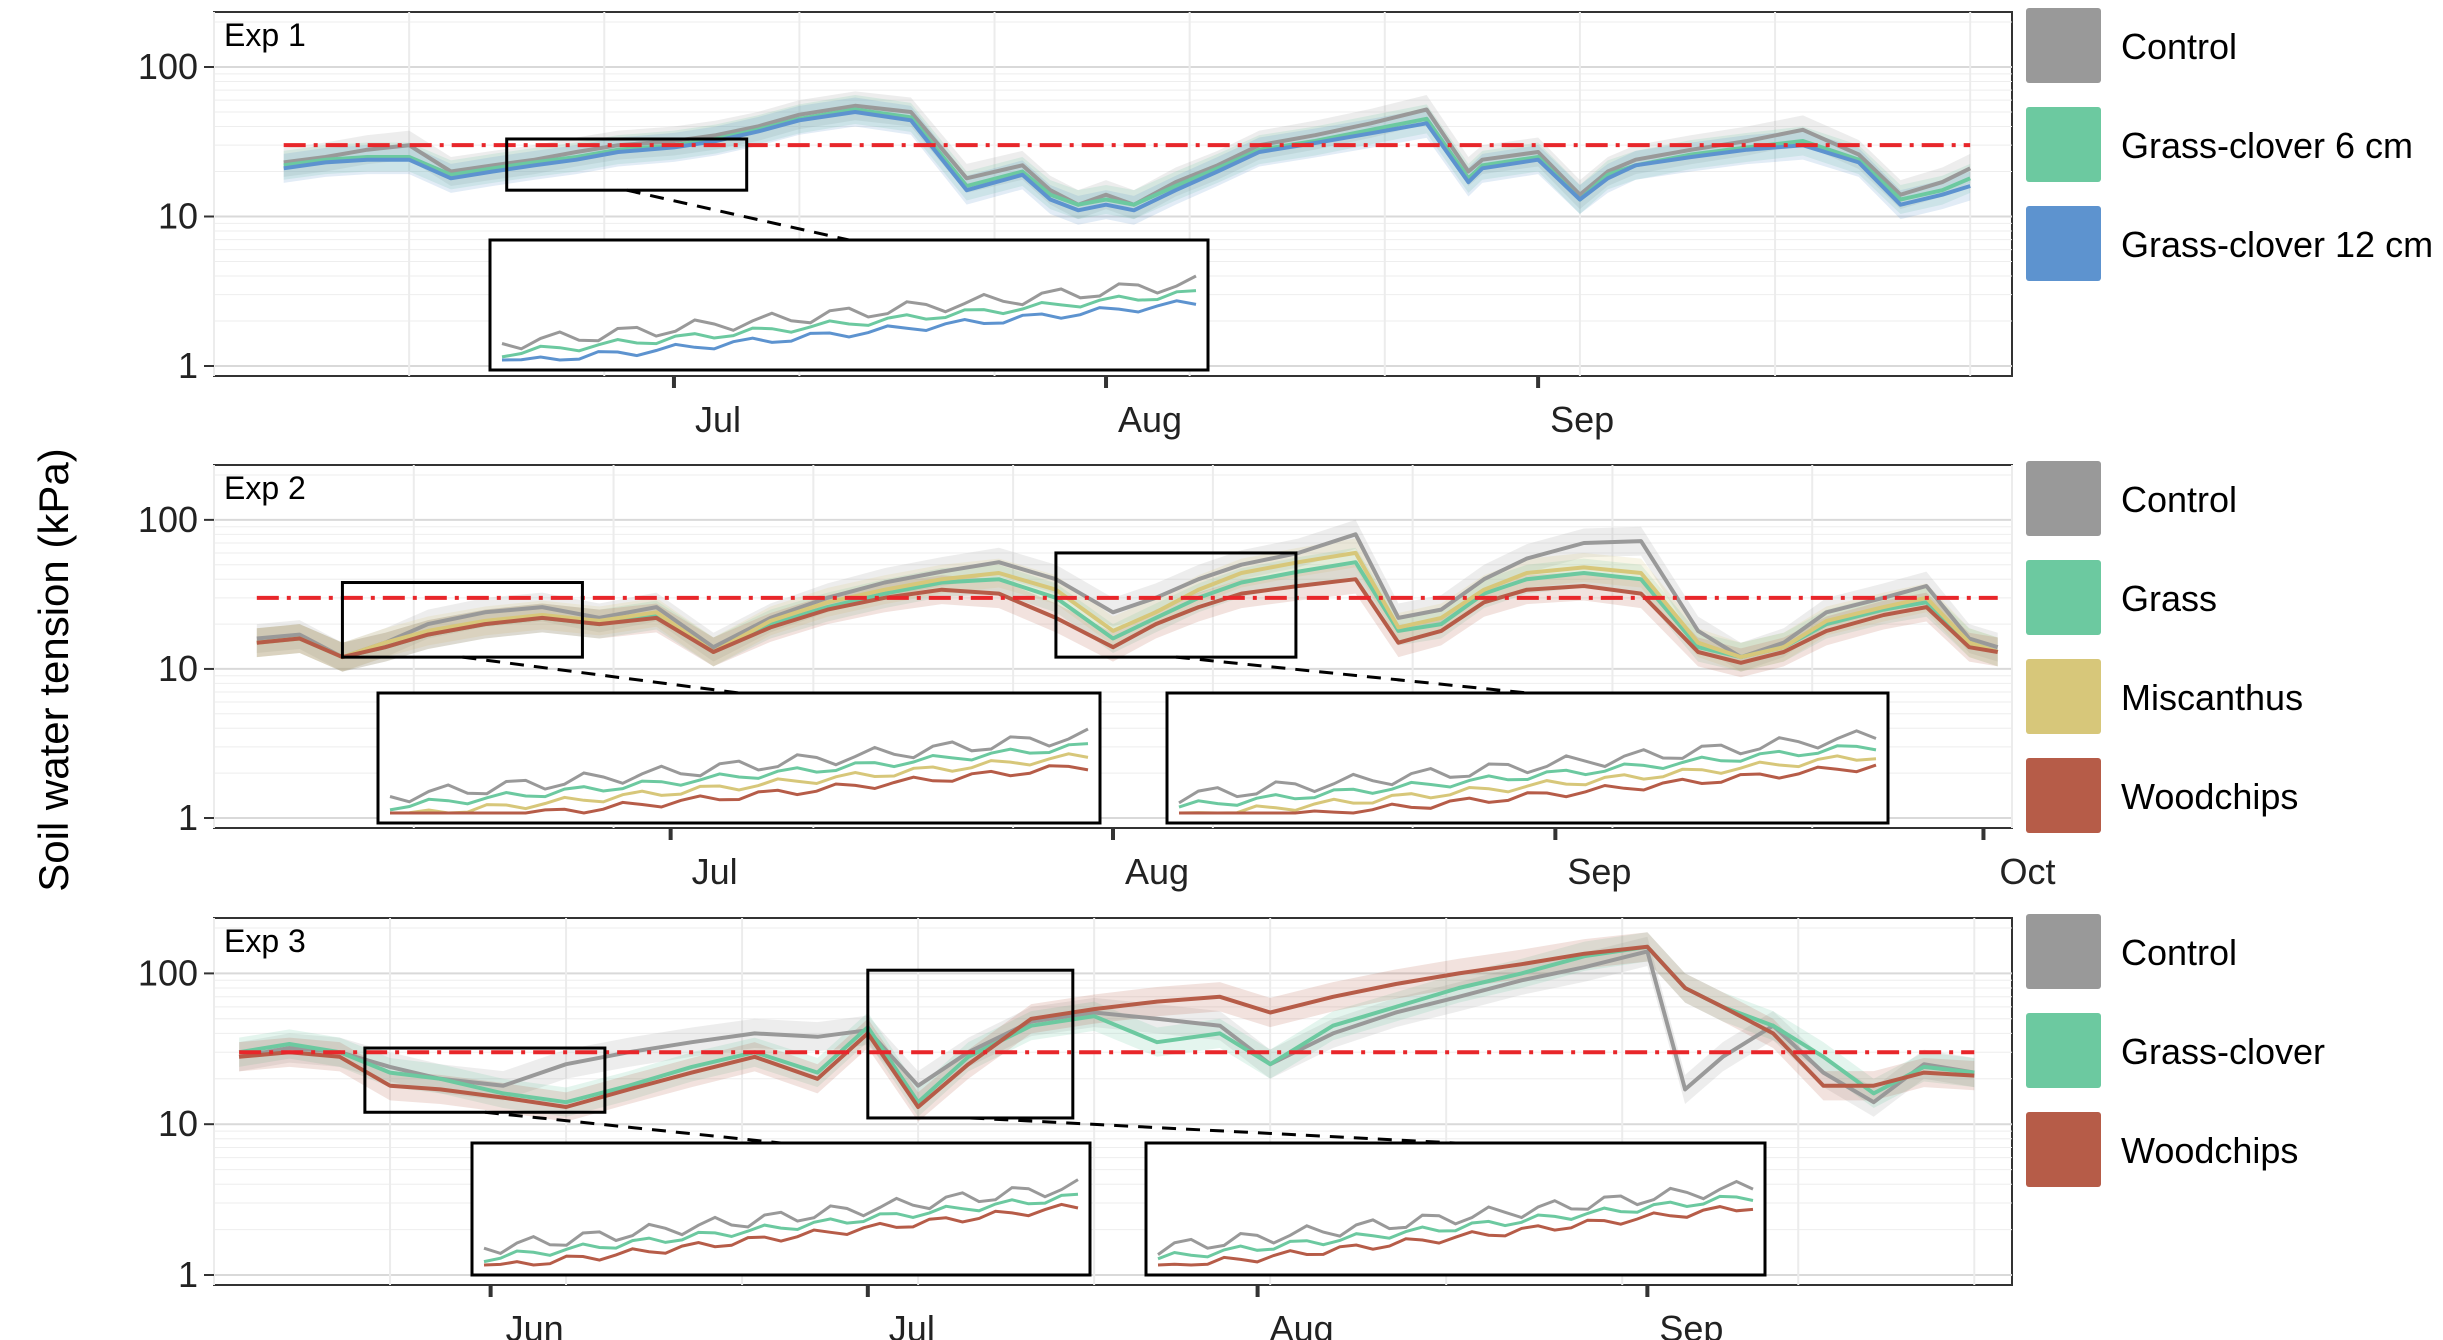 This screenshot has width=2443, height=1340. What do you see at coordinates (535, 1324) in the screenshot?
I see `x-tick-label: Jun` at bounding box center [535, 1324].